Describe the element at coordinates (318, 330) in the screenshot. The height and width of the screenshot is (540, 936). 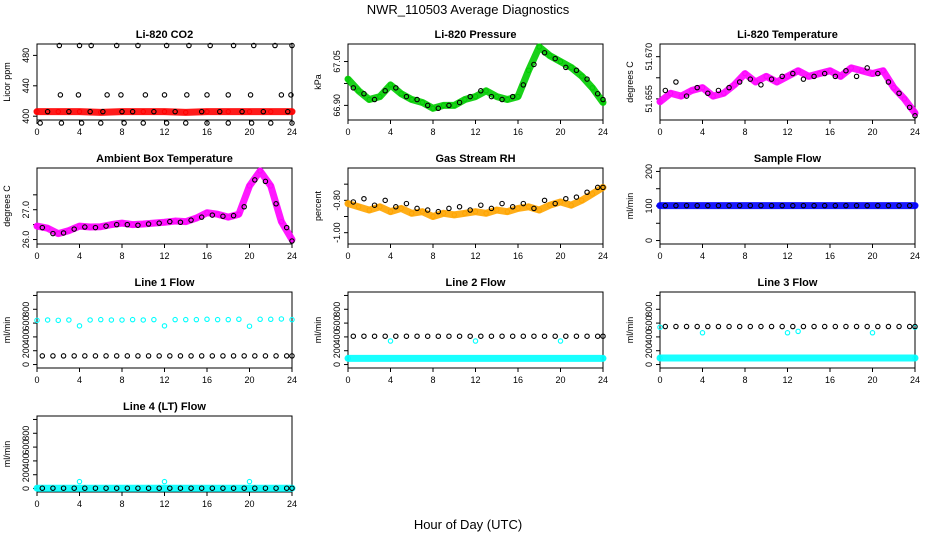
I see `y-axis-label: ml/min` at that location.